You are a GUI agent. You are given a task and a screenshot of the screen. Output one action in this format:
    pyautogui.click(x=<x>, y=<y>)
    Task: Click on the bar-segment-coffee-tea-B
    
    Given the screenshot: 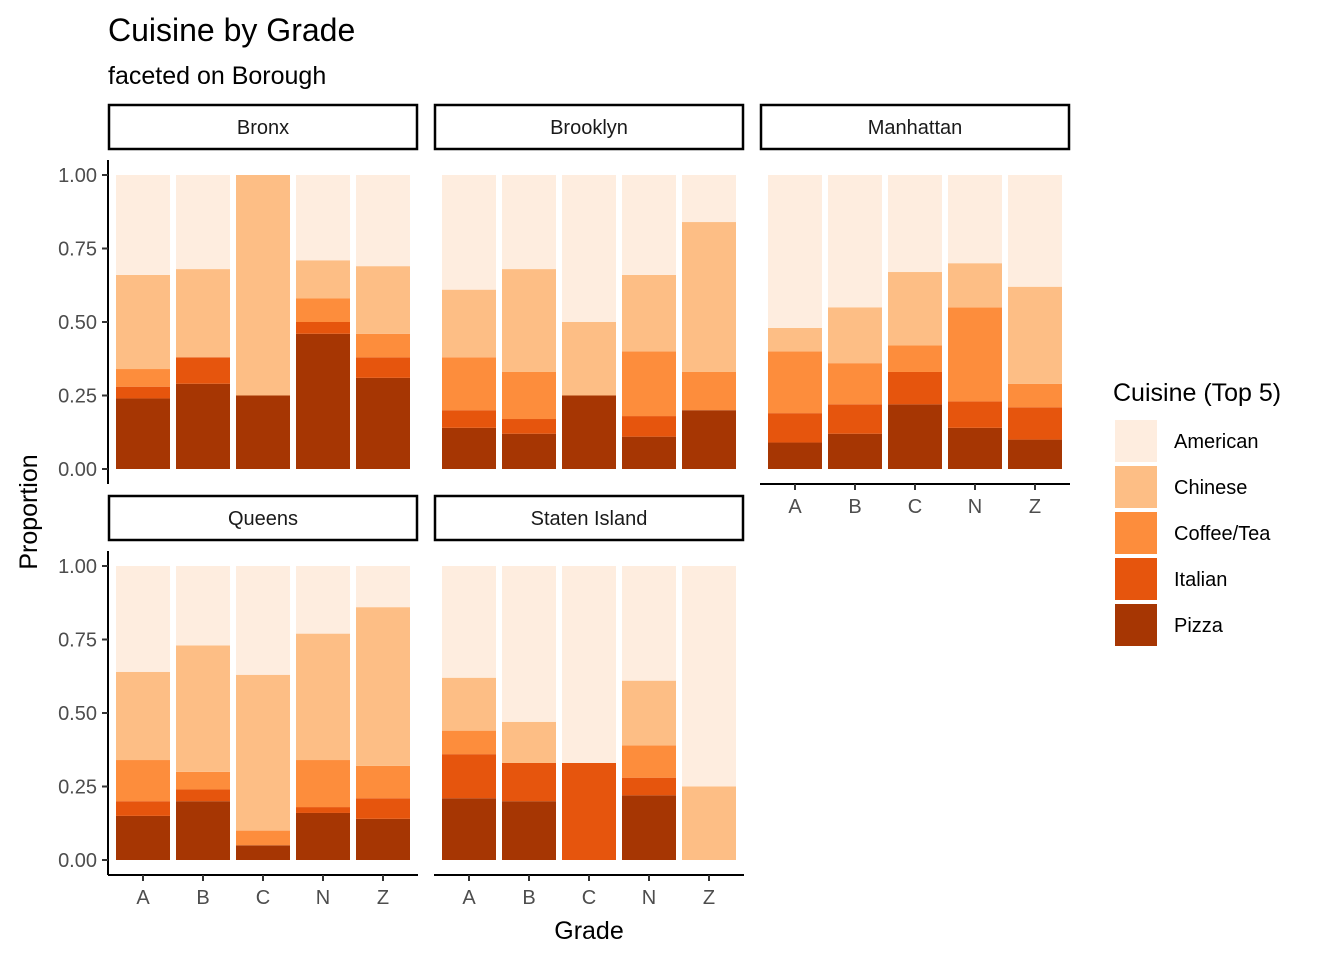 What is the action you would take?
    pyautogui.click(x=203, y=780)
    